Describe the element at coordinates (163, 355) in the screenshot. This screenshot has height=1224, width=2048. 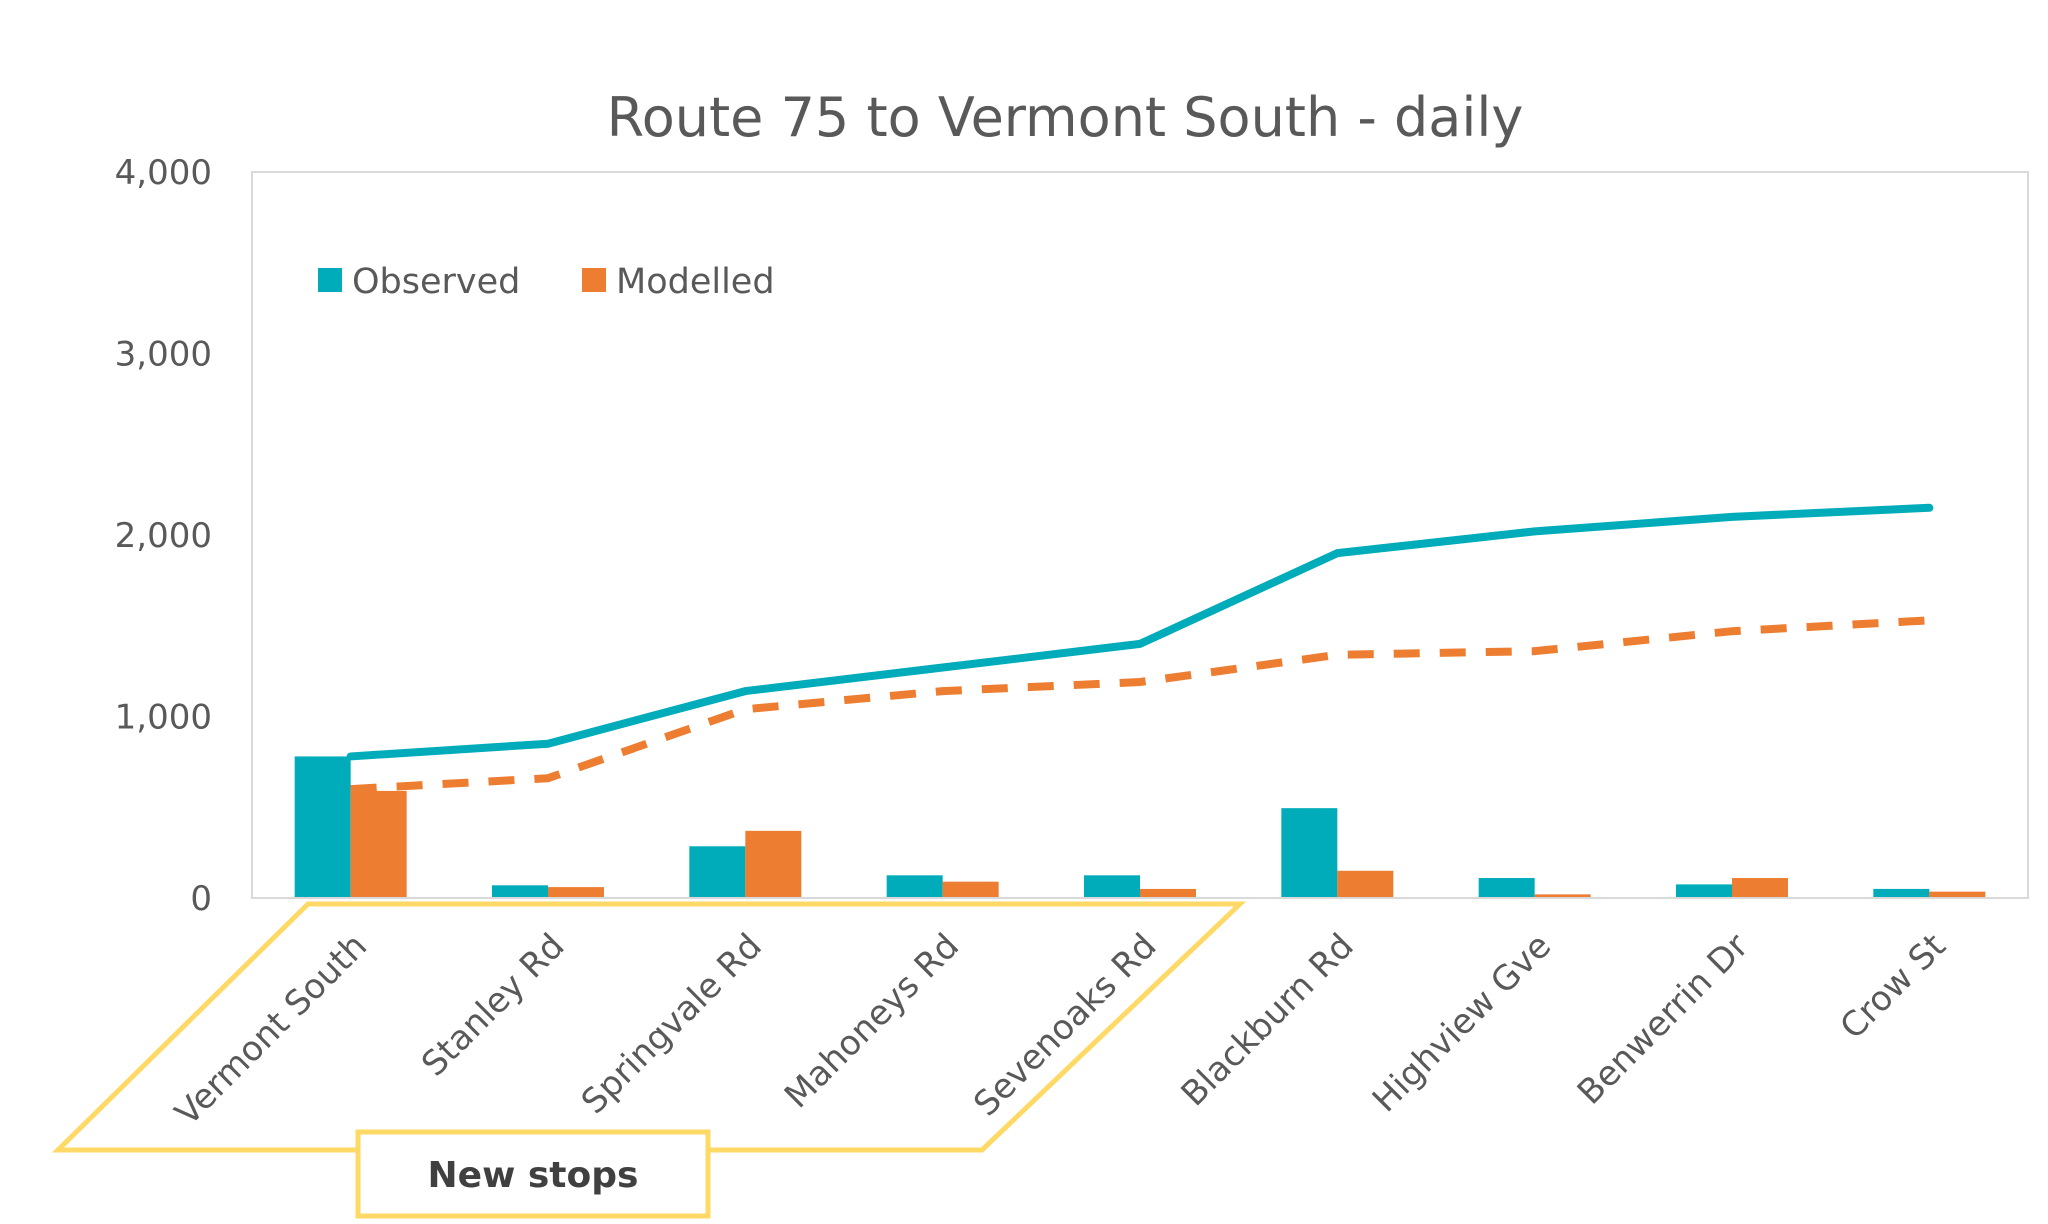
I see `y-tick-label: 3,000` at that location.